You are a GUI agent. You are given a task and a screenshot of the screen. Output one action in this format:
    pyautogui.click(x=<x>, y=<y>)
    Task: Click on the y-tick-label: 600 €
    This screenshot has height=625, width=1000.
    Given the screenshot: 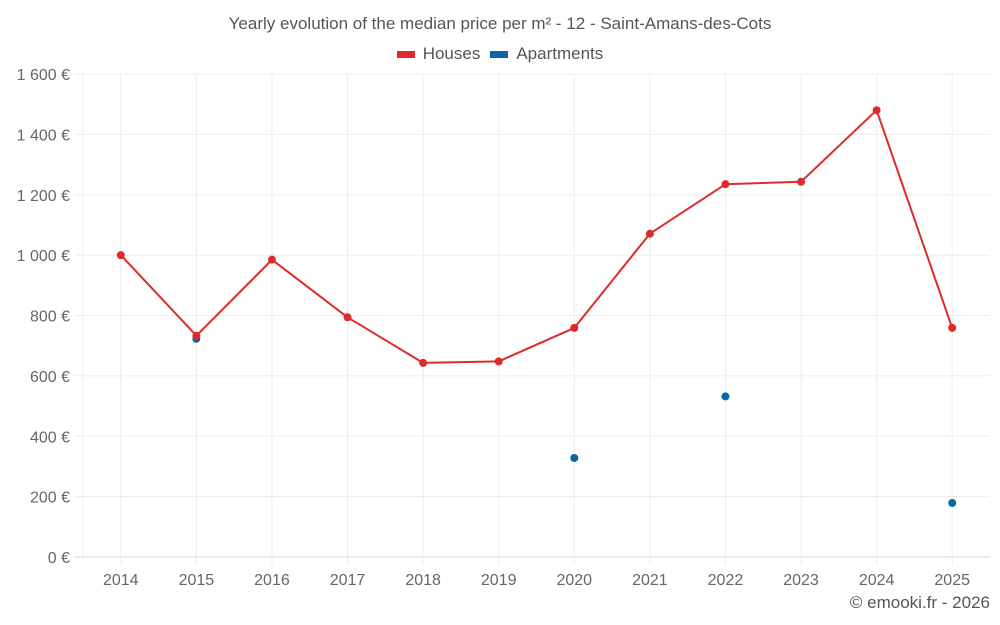 What is the action you would take?
    pyautogui.click(x=50, y=377)
    